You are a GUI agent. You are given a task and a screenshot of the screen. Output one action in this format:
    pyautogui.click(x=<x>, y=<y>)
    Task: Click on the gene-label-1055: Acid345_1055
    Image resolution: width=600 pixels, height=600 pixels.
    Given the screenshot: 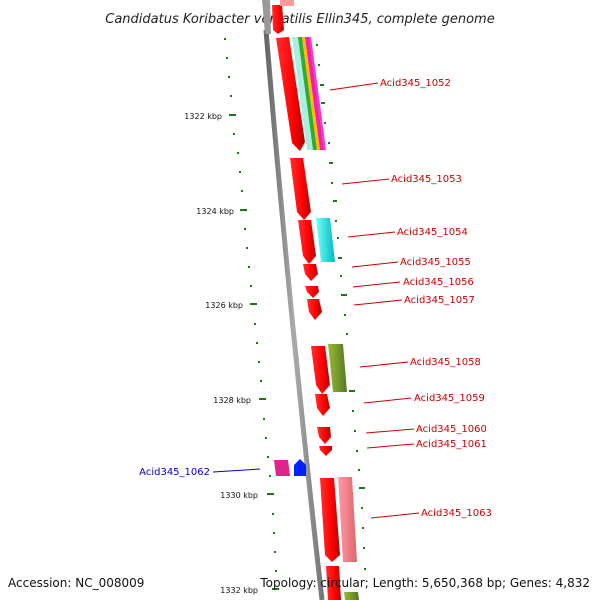 What is the action you would take?
    pyautogui.click(x=435, y=262)
    